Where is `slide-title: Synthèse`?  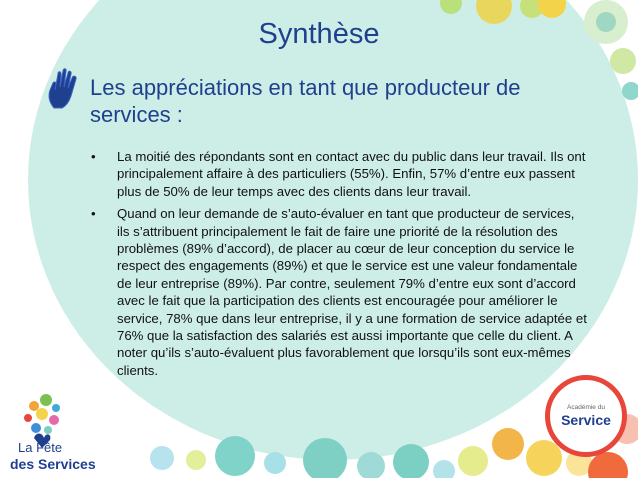
slide-title: Synthèse is located at coordinates (319, 34).